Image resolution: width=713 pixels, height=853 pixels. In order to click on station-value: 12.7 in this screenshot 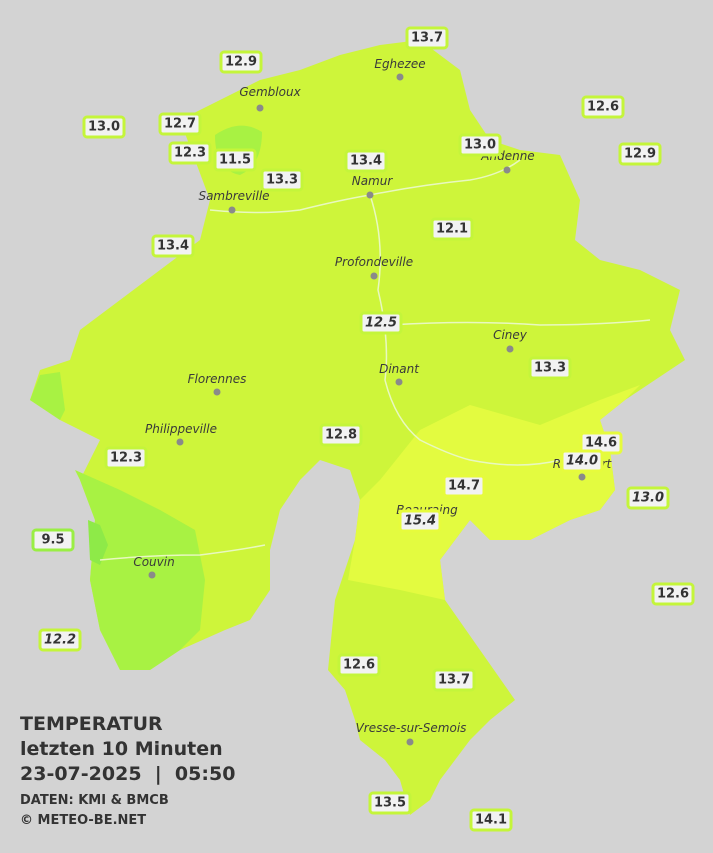, I will do `click(180, 124)`.